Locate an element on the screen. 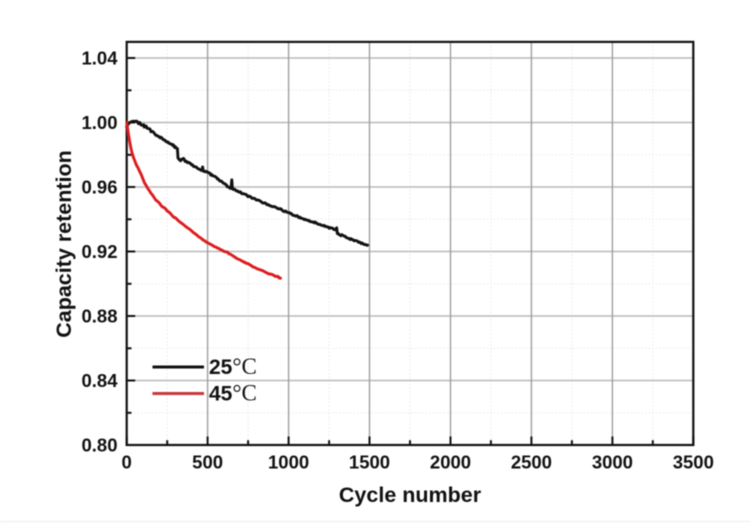 The height and width of the screenshot is (525, 750). svg-text: Cycle number is located at coordinates (410, 495).